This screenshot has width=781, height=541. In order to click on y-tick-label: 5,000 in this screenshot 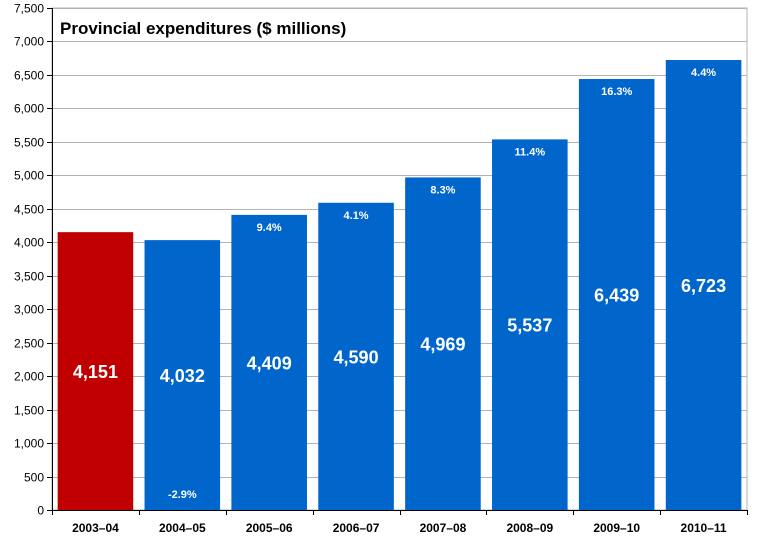, I will do `click(29, 176)`.